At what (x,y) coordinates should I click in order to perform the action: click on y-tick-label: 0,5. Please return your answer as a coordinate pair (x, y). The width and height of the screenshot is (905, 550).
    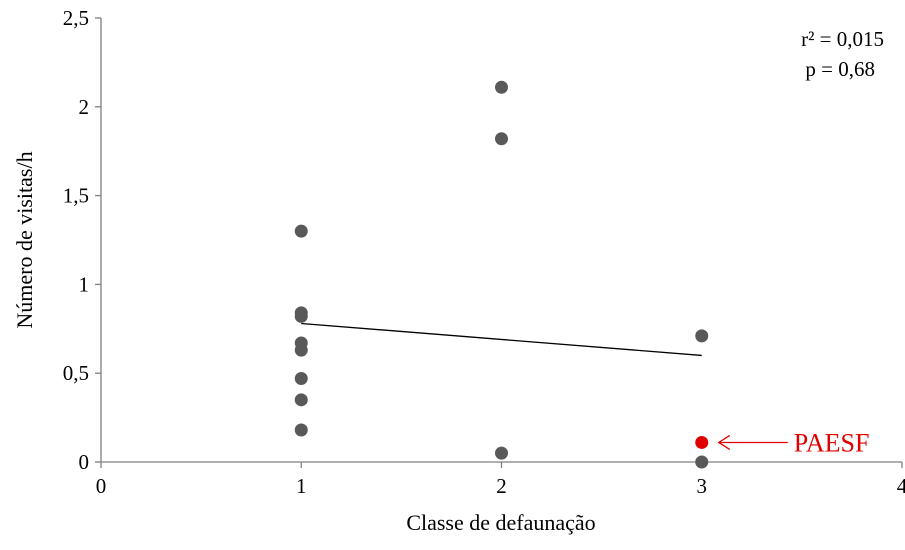
    Looking at the image, I should click on (76, 373).